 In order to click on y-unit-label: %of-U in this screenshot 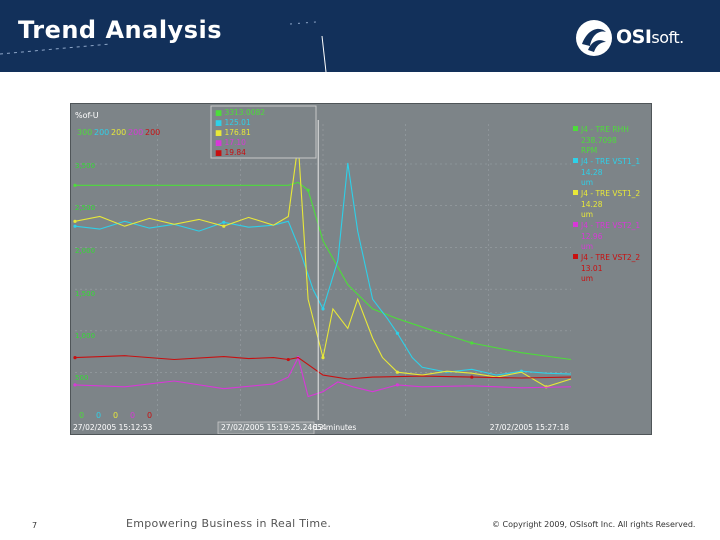, I will do `click(87, 115)`.